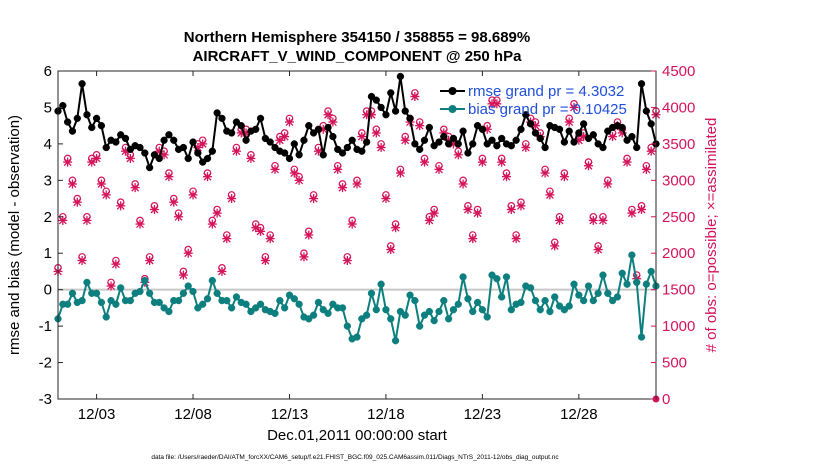  What do you see at coordinates (48, 290) in the screenshot?
I see `y-tick-label: 0` at bounding box center [48, 290].